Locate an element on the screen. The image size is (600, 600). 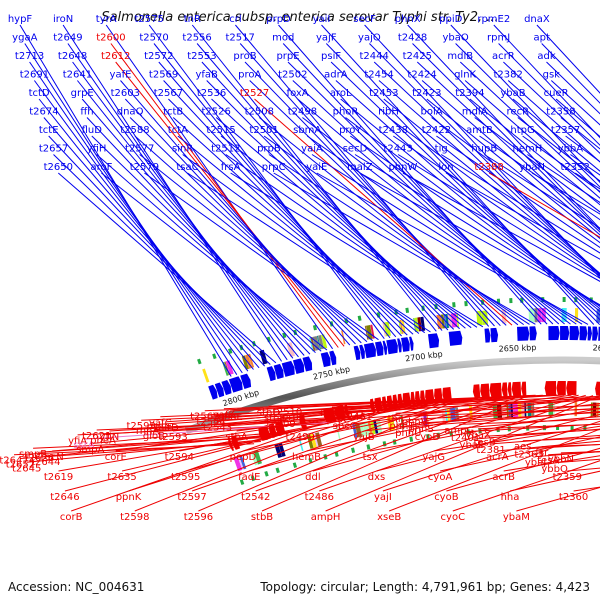
gene-label: hupB is located at coordinates (484, 149).